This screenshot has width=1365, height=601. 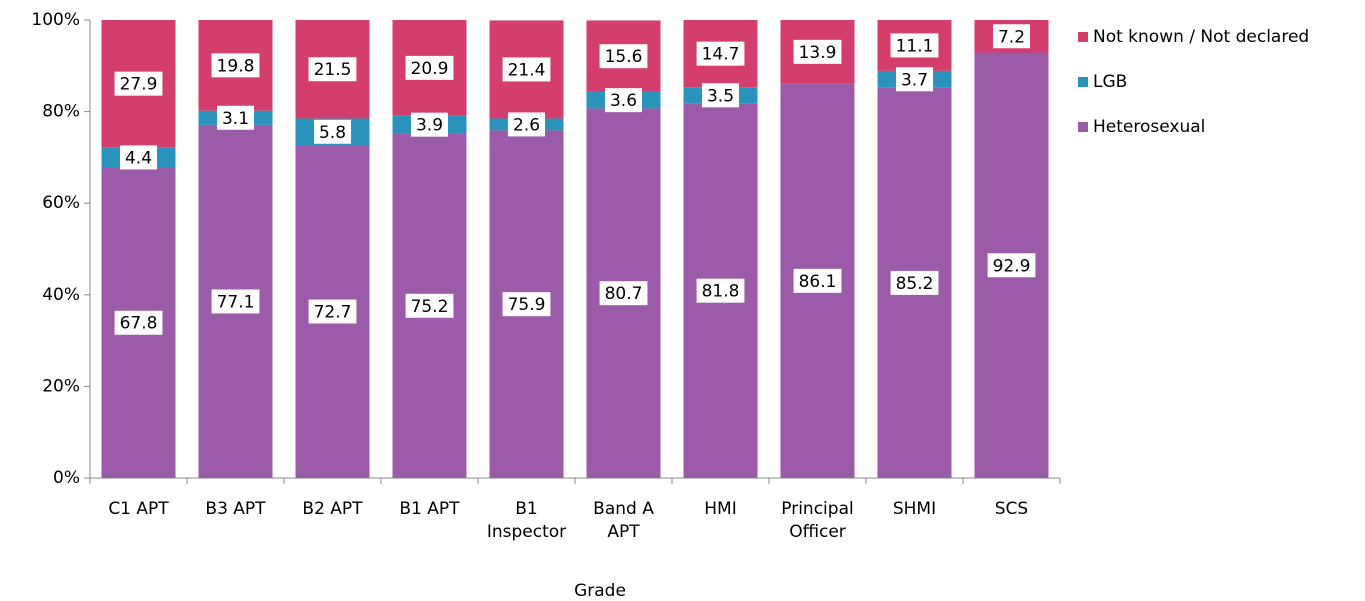 What do you see at coordinates (720, 509) in the screenshot?
I see `x-tick-label: HMI` at bounding box center [720, 509].